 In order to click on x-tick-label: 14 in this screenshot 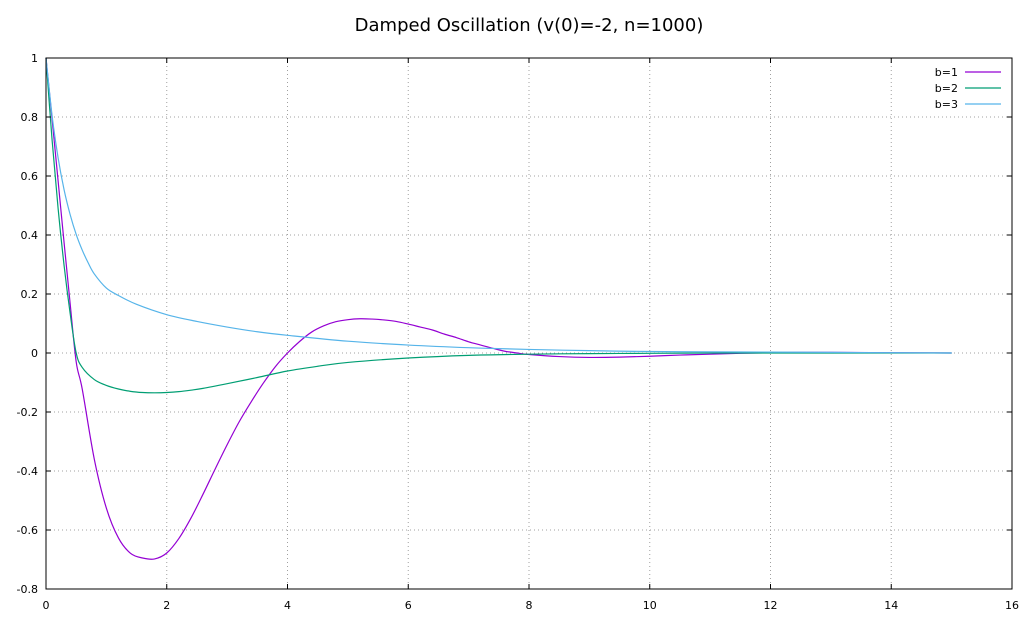, I will do `click(891, 605)`.